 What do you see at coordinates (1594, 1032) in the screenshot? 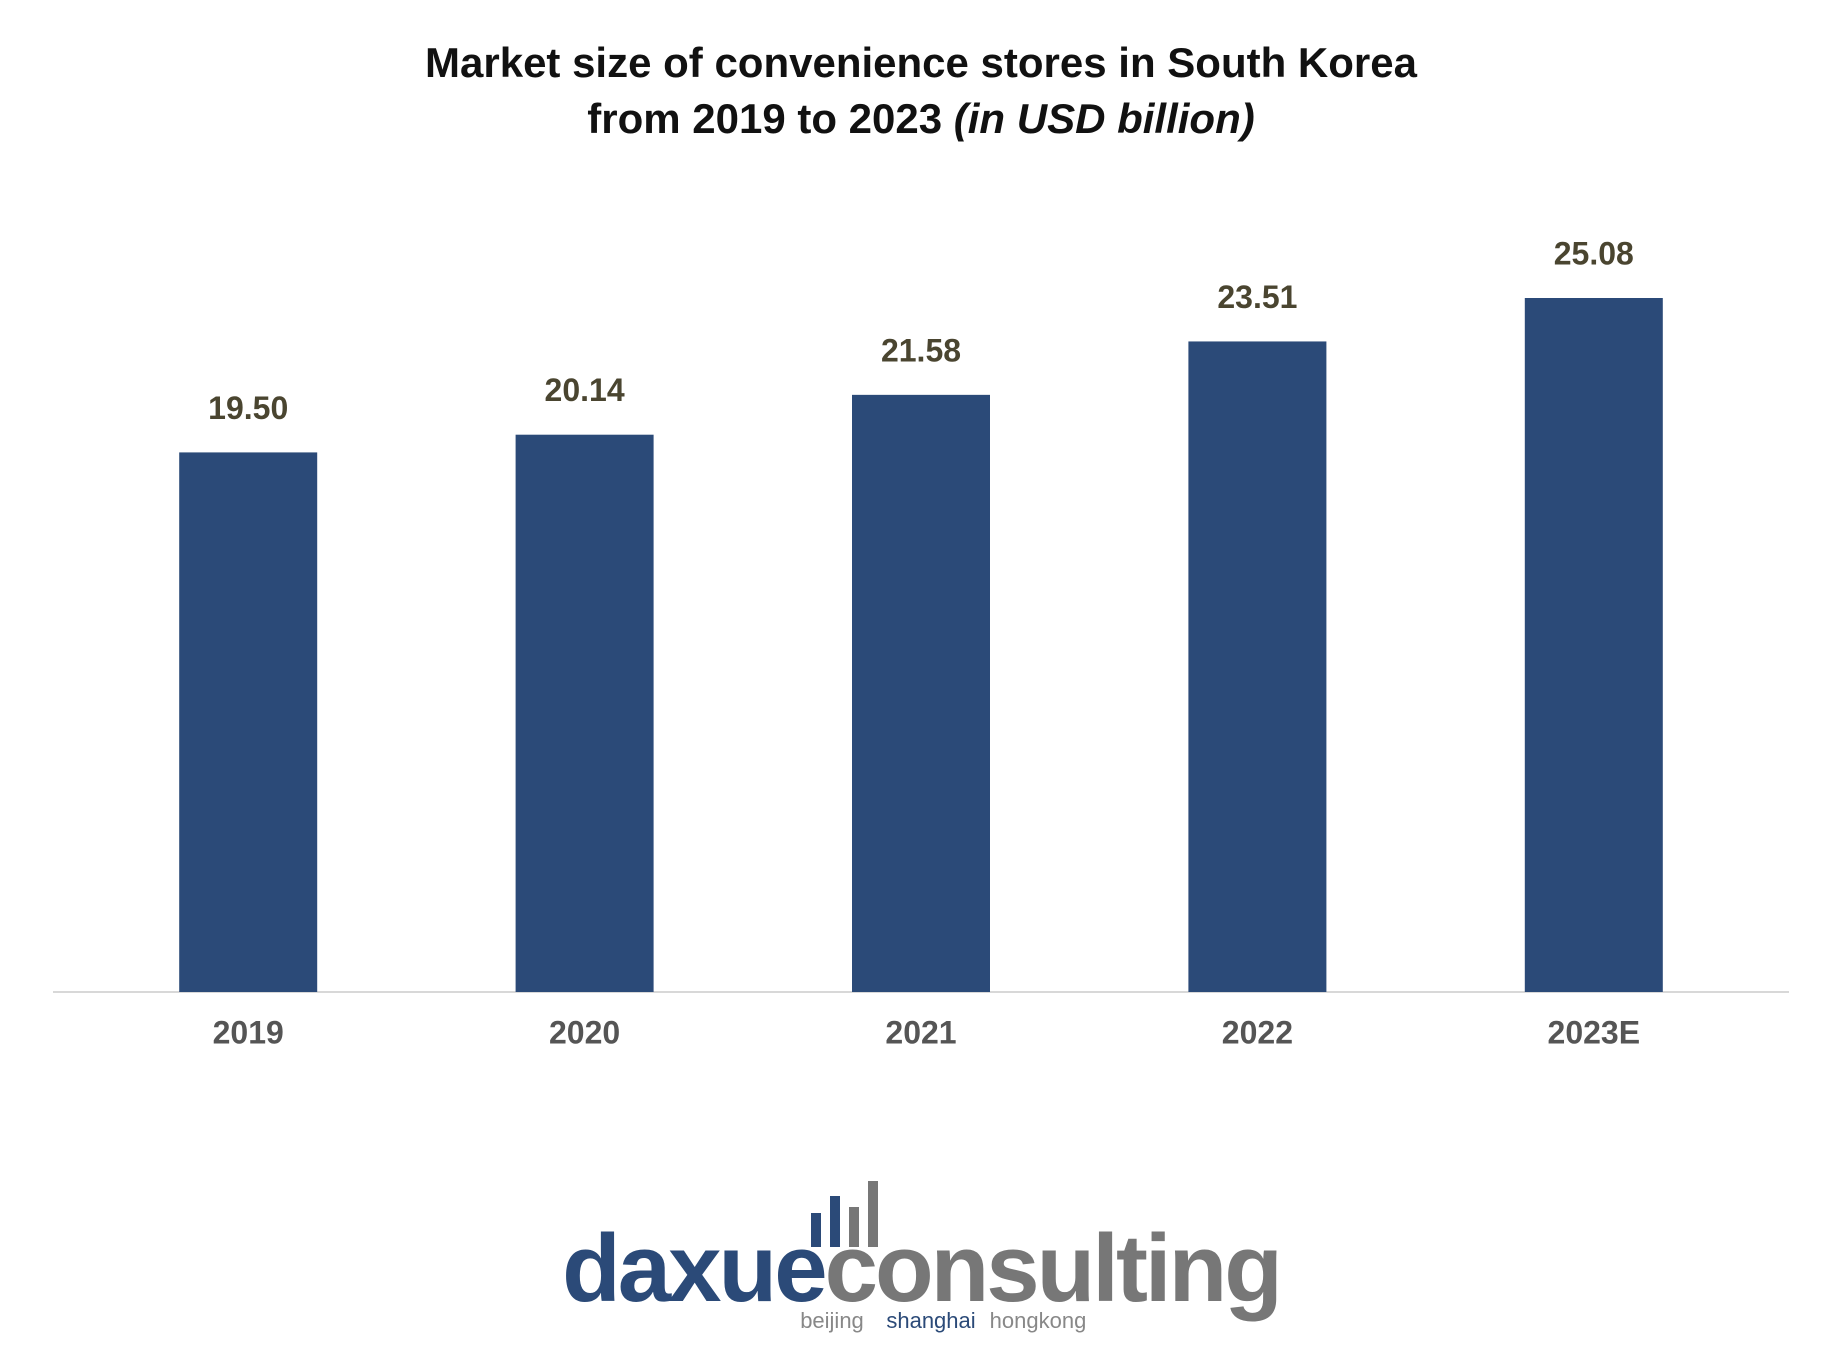
I see `x-tick-label: 2023E` at bounding box center [1594, 1032].